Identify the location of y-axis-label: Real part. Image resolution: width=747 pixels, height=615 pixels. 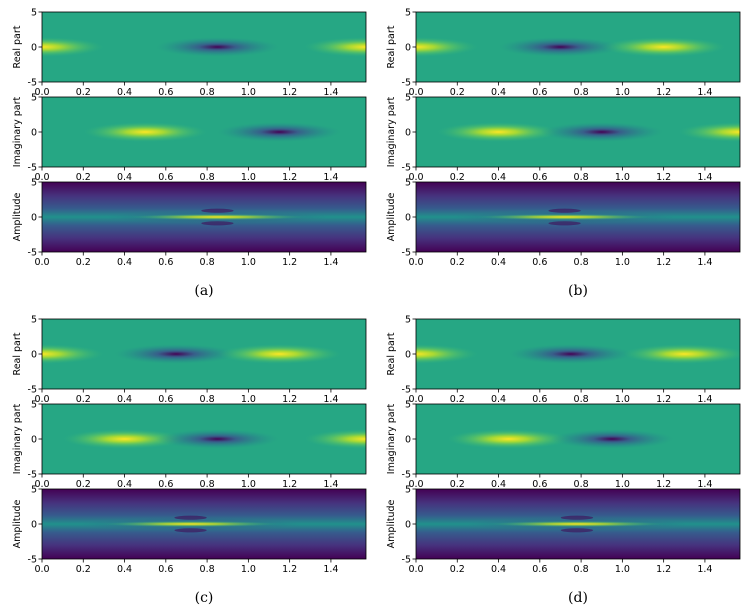
(17, 46).